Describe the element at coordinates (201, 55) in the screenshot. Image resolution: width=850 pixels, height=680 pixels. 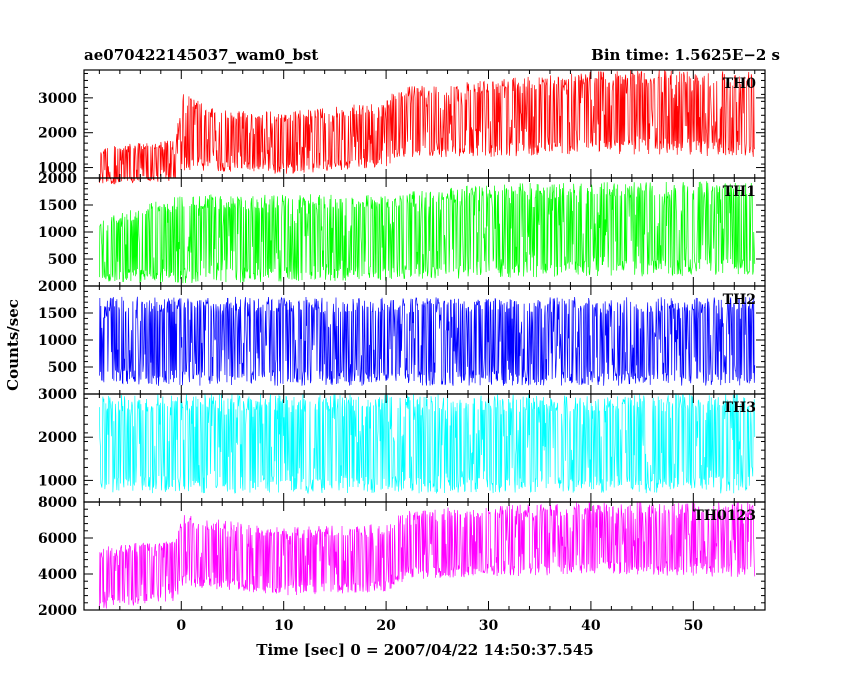
I see `plot-title: ae070422145037_wam0_bst` at that location.